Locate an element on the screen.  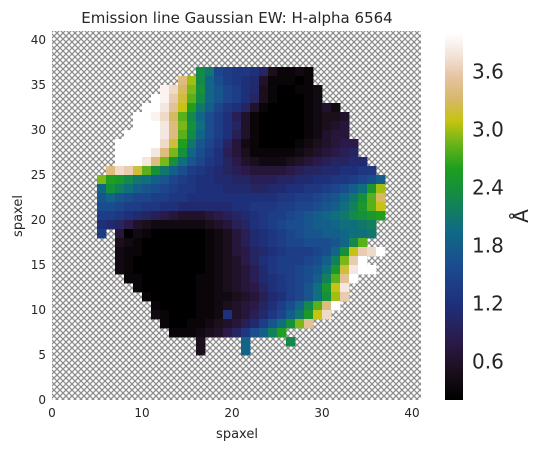
colorbar-tick-label: 1.8 is located at coordinates (488, 245).